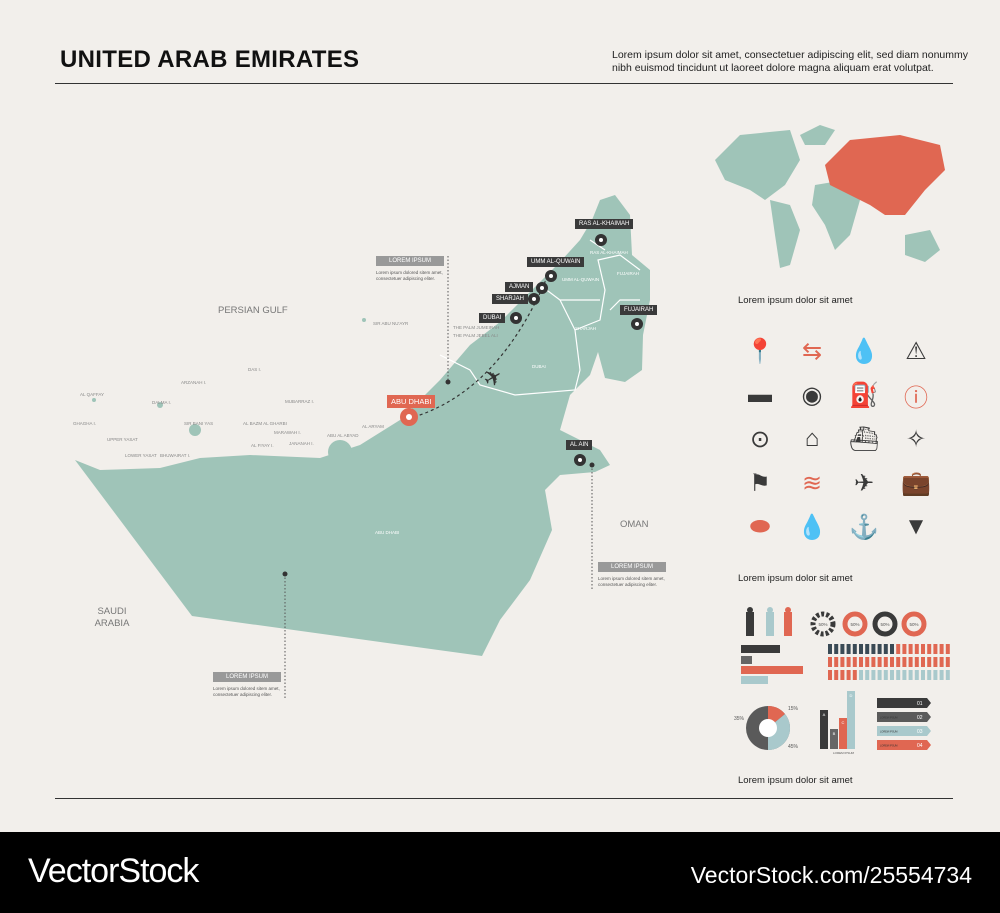 The width and height of the screenshot is (1000, 913). Describe the element at coordinates (500, 872) in the screenshot. I see `footer: VectorStock VectorStock.com/25554734` at that location.